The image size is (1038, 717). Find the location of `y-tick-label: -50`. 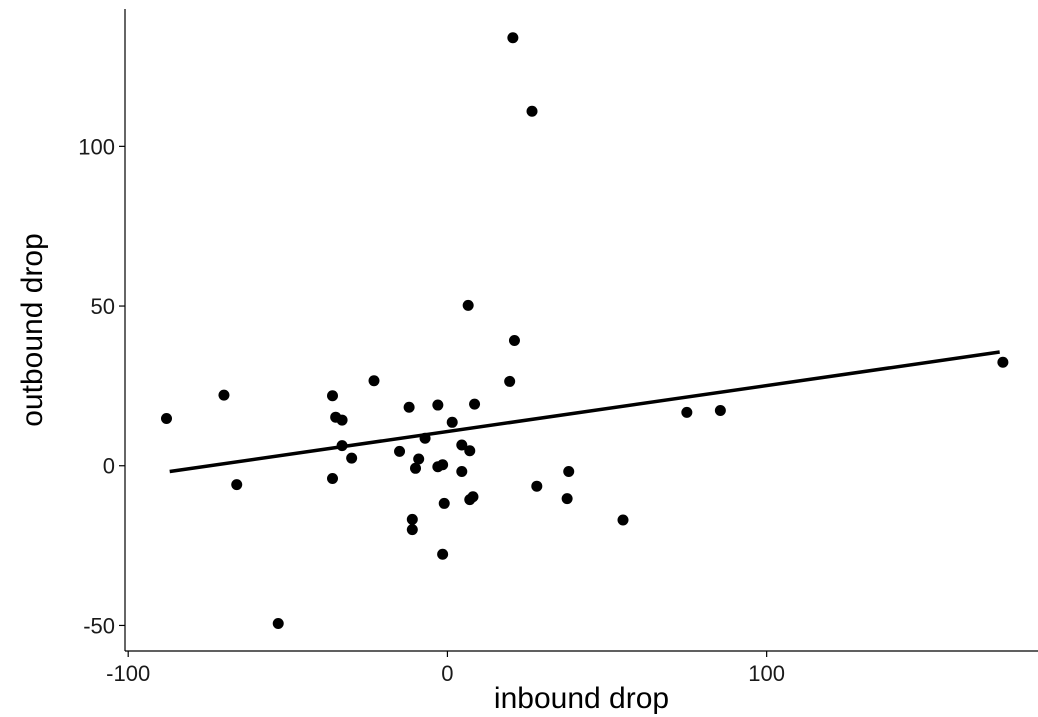

y-tick-label: -50 is located at coordinates (99, 625).